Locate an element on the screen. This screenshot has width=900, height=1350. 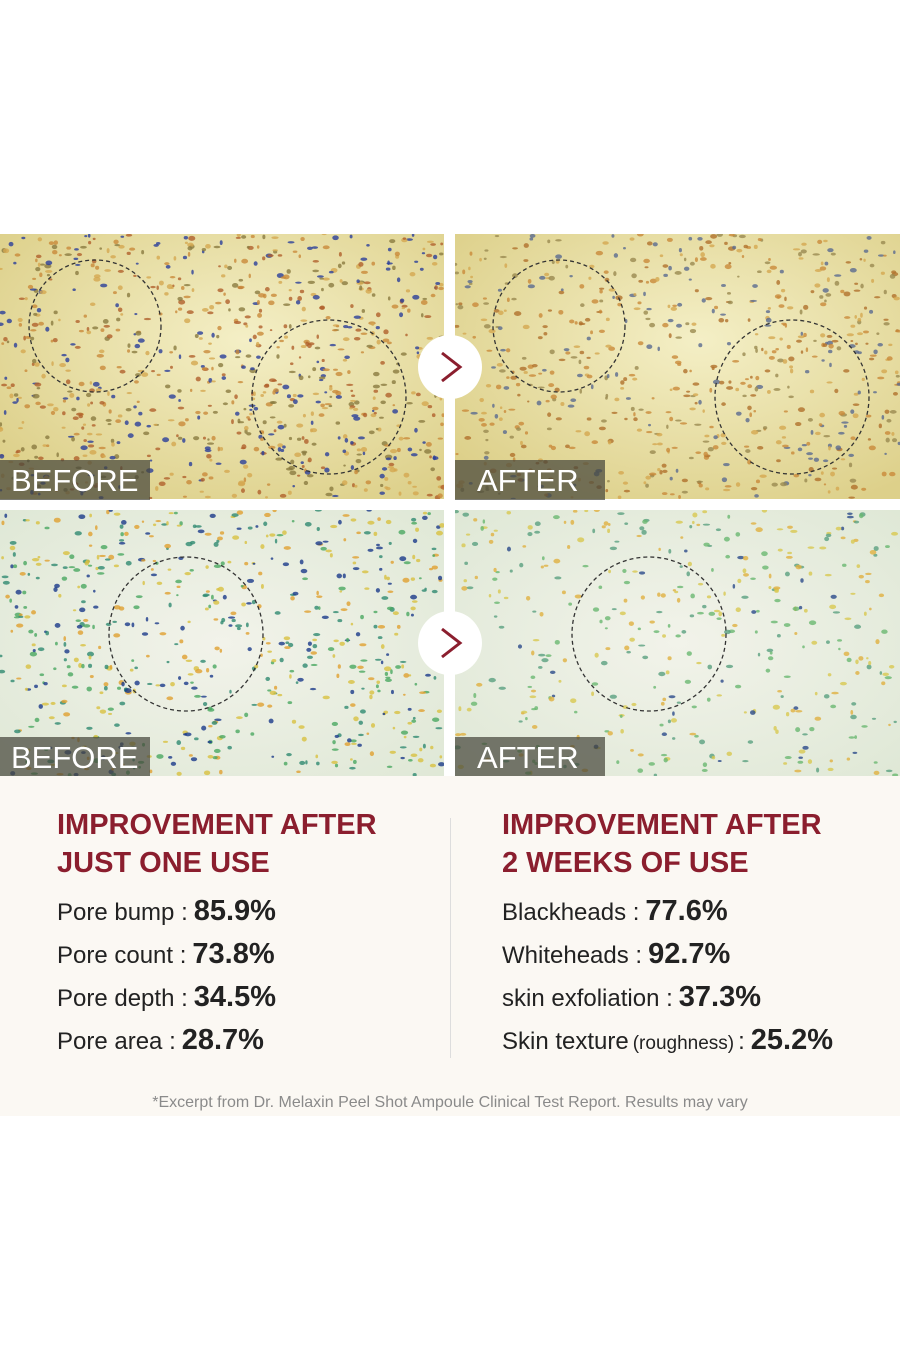
spacer is located at coordinates (217, 886).